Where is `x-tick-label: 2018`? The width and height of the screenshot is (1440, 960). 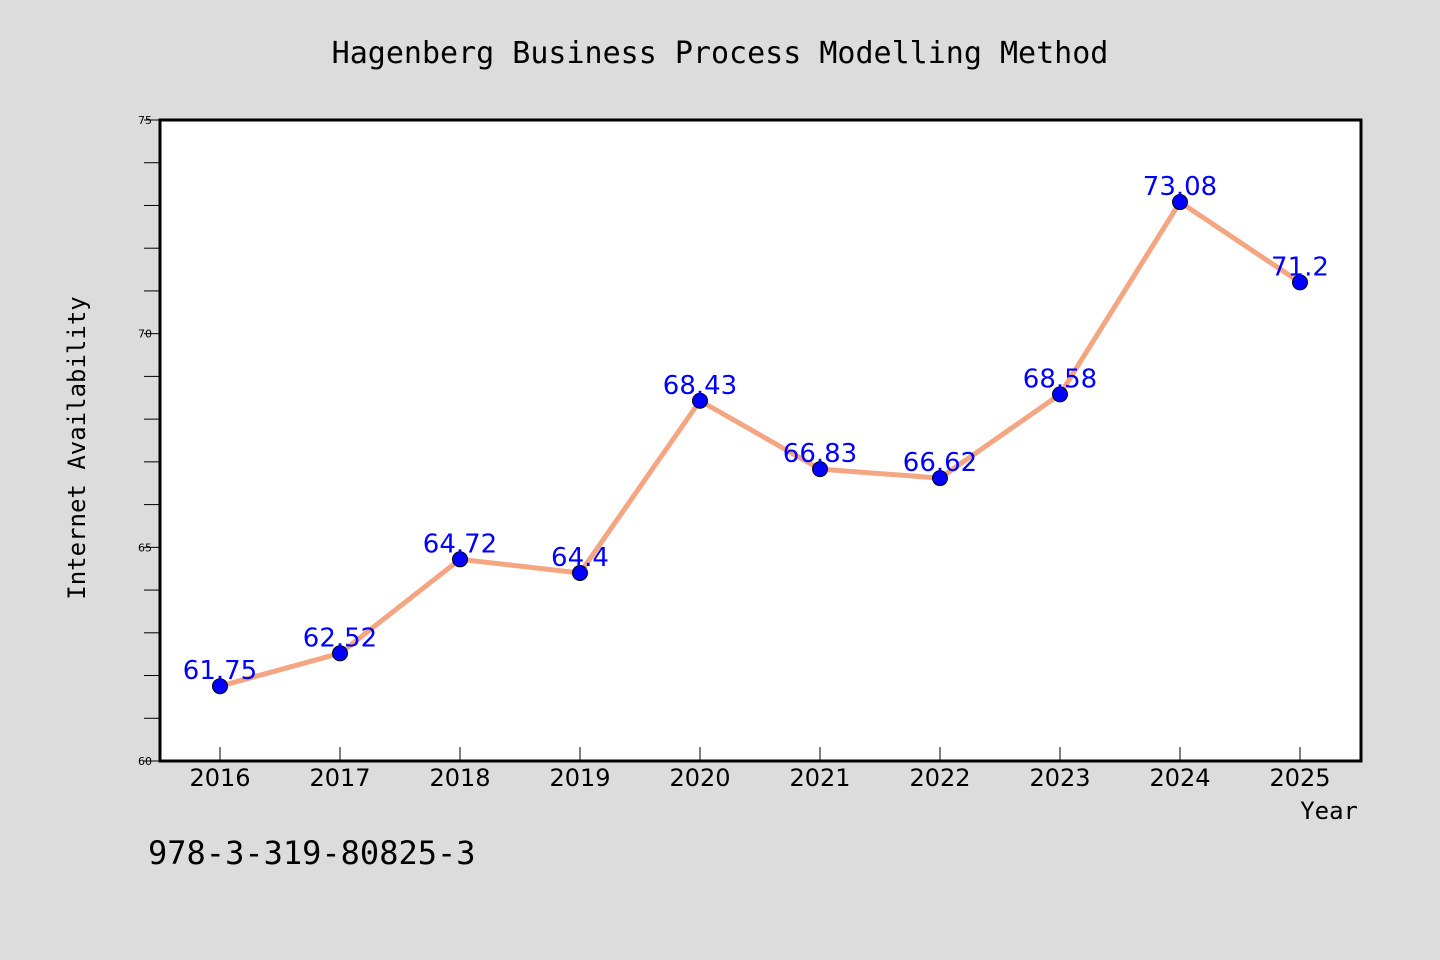 x-tick-label: 2018 is located at coordinates (459, 778).